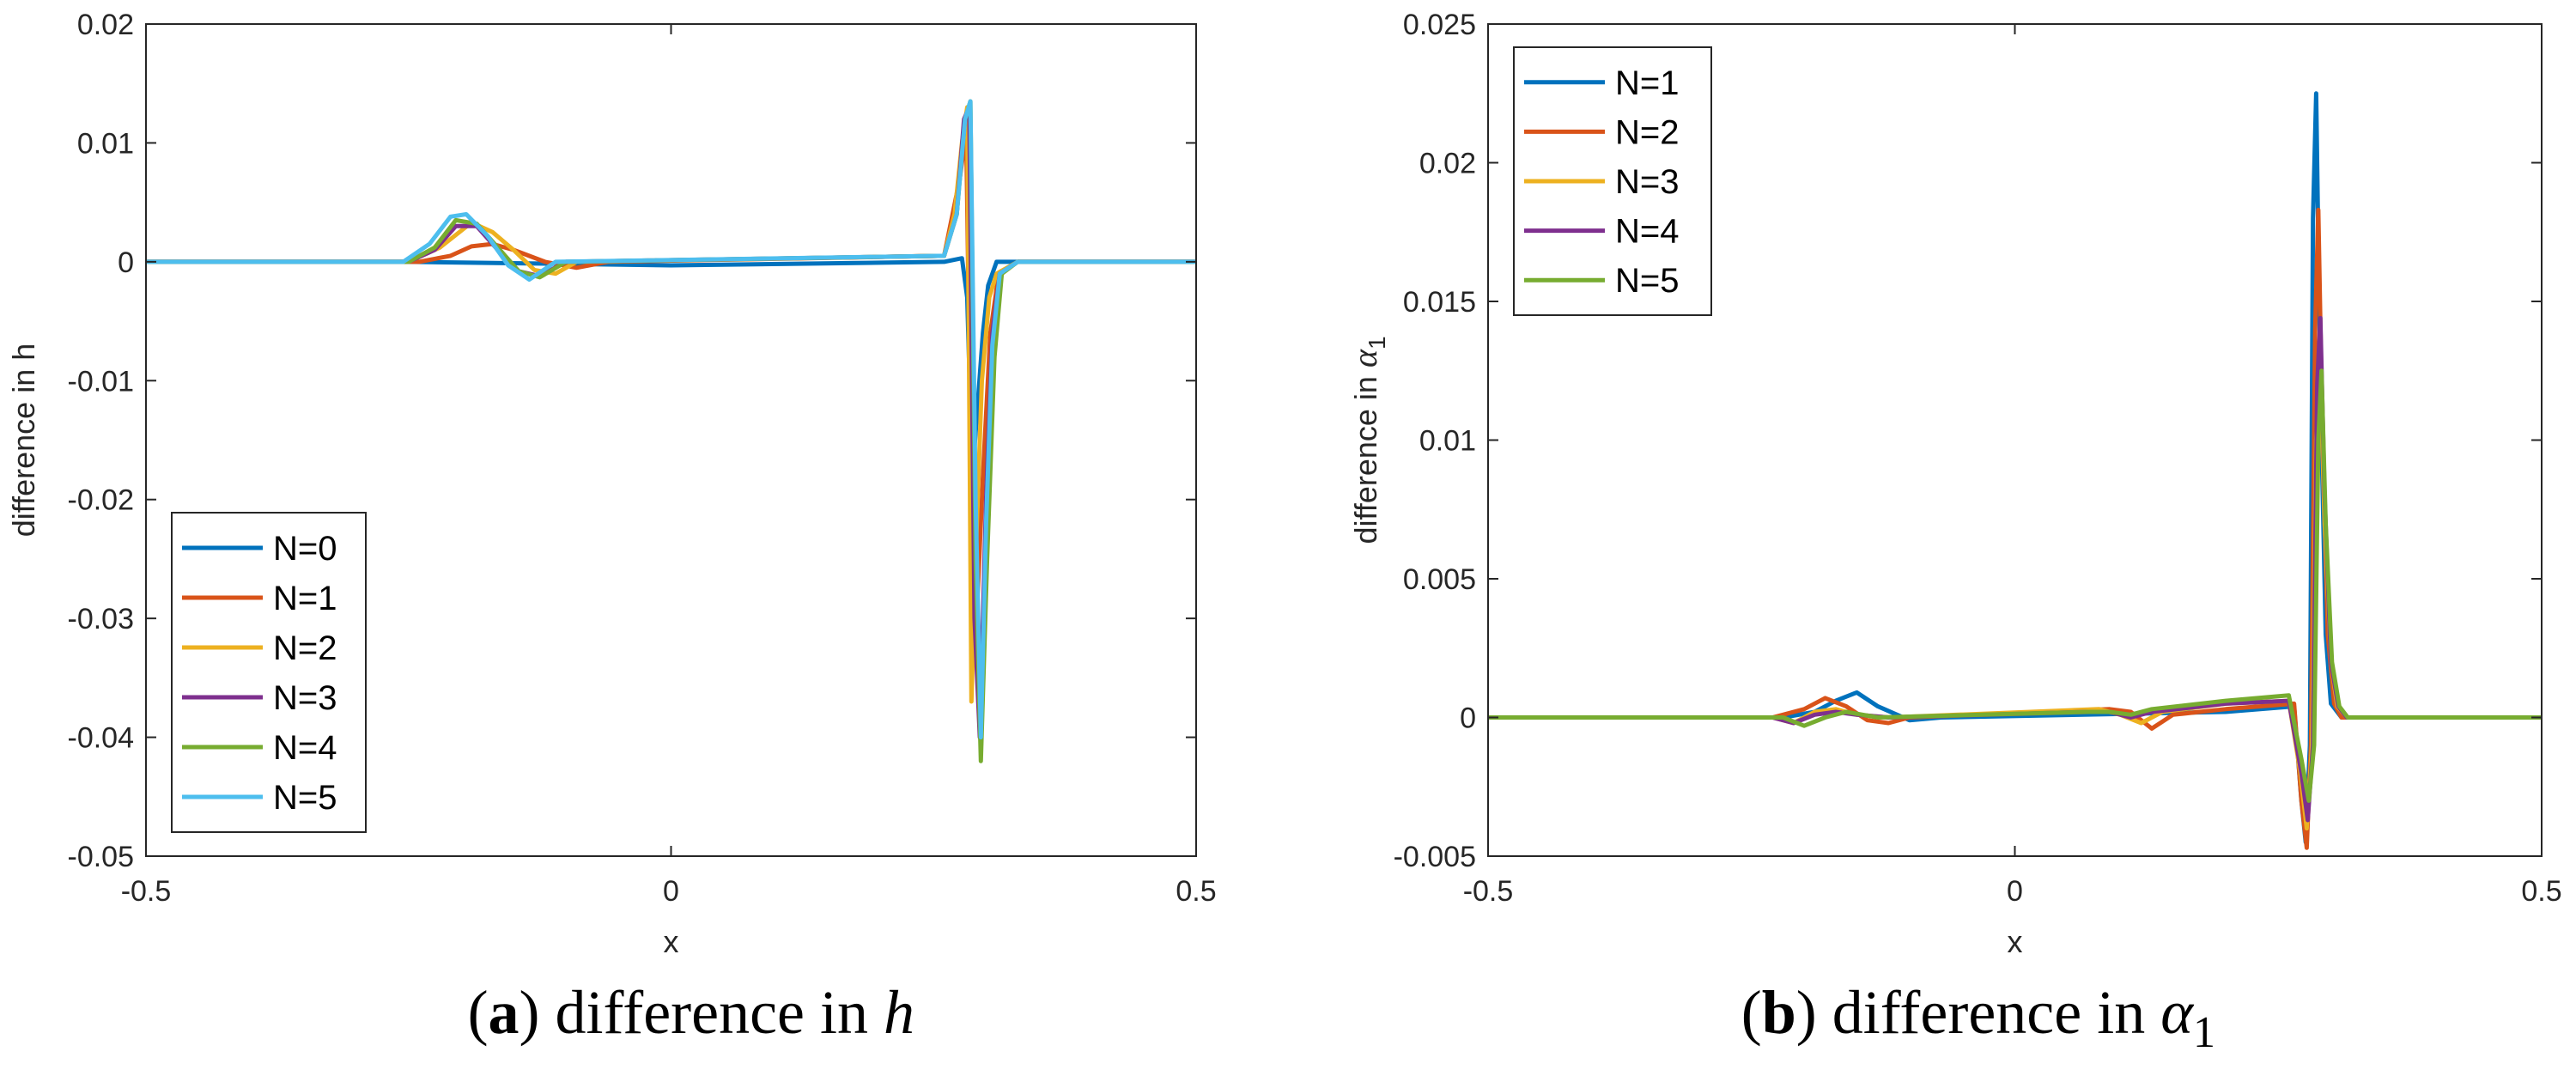 This screenshot has width=2576, height=1082. Describe the element at coordinates (1996, 1013) in the screenshot. I see `caption-b-text: difference in` at that location.